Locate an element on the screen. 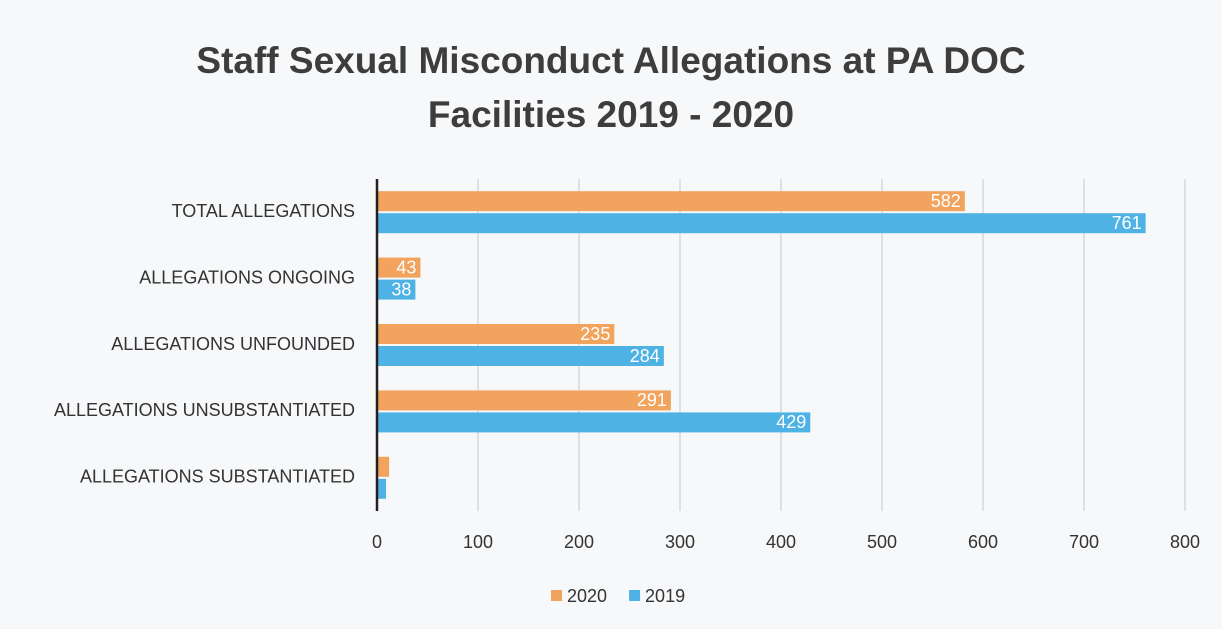  x-tick-label: 600 is located at coordinates (983, 542).